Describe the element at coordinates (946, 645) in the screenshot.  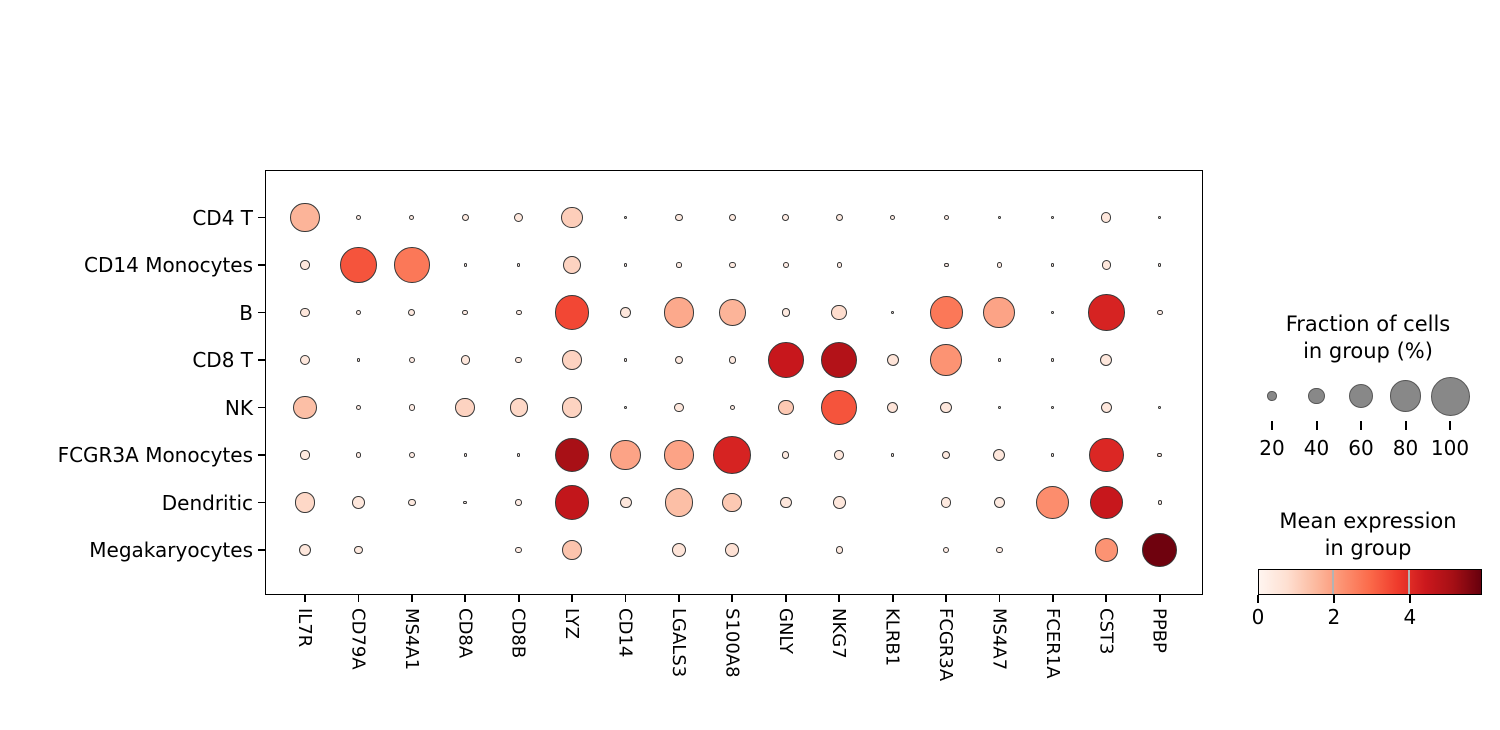
I see `col-label-fcgr3a: FCGR3A` at that location.